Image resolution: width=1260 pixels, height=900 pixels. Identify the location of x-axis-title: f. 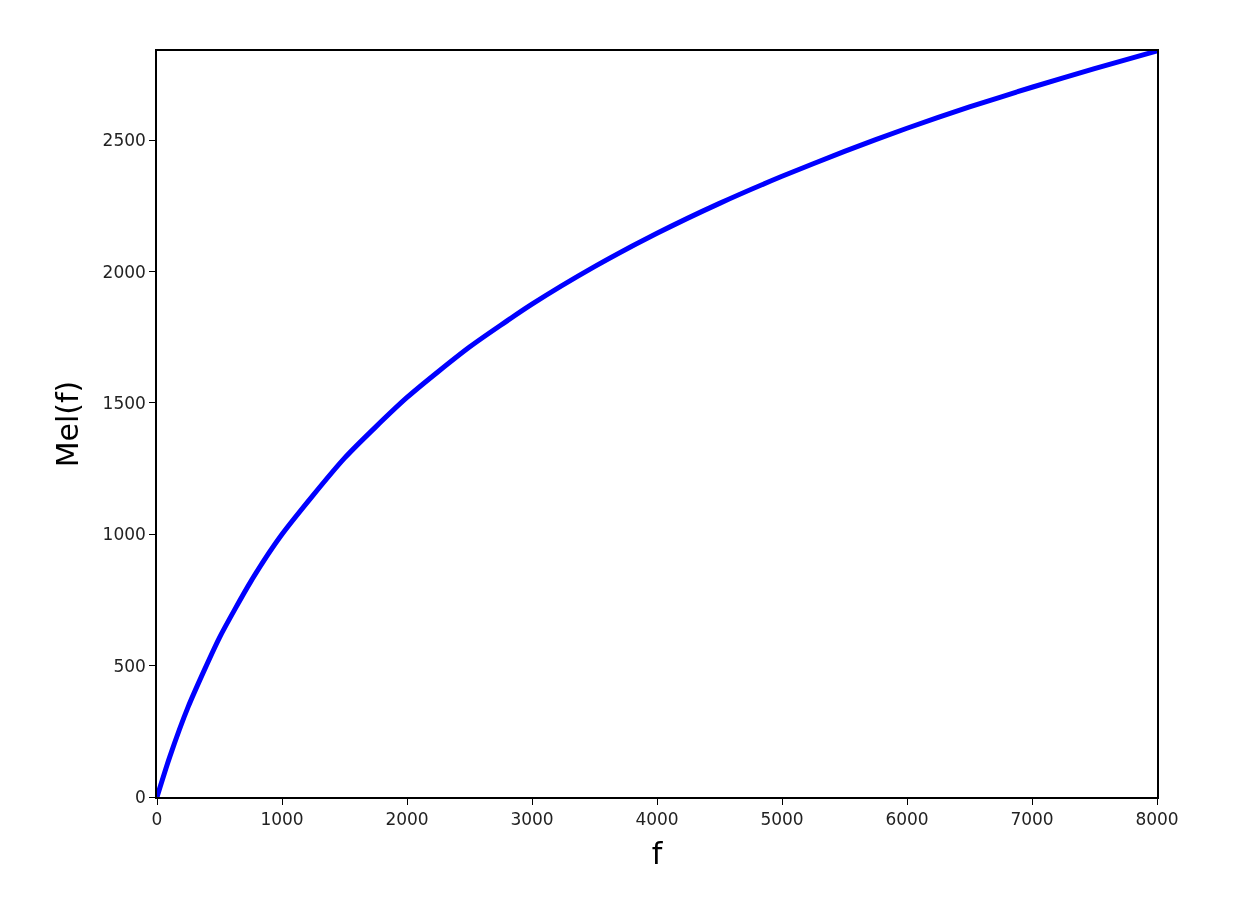
(657, 854).